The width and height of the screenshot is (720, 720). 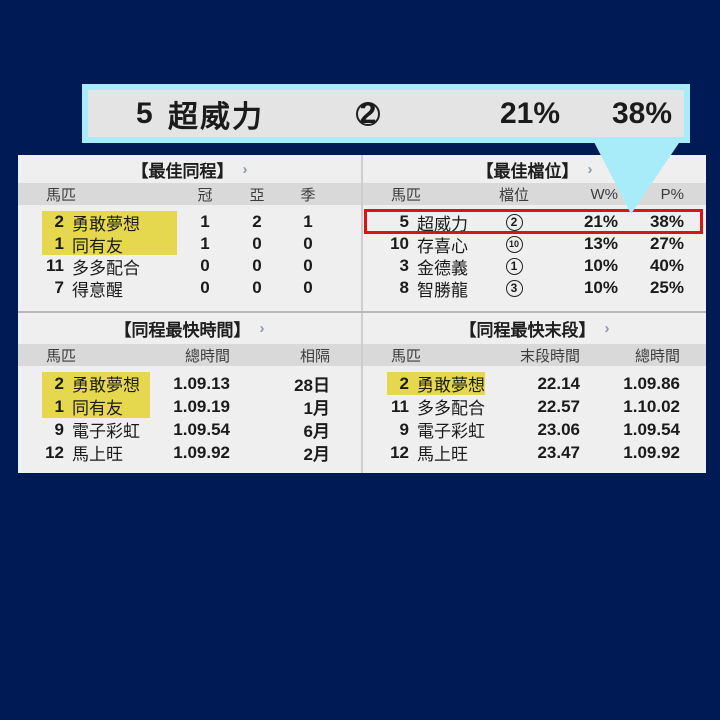 What do you see at coordinates (534, 252) in the screenshot?
I see `rows: 5 超威力 2 21% 38% 10 存喜心 10 13% 27%` at bounding box center [534, 252].